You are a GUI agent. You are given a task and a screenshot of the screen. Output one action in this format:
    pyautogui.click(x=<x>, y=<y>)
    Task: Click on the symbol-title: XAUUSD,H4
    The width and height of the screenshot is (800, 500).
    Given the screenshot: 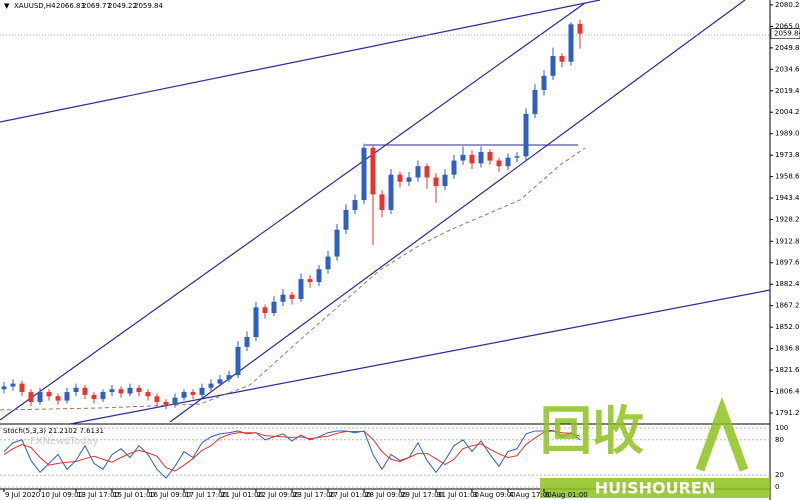 What is the action you would take?
    pyautogui.click(x=35, y=6)
    